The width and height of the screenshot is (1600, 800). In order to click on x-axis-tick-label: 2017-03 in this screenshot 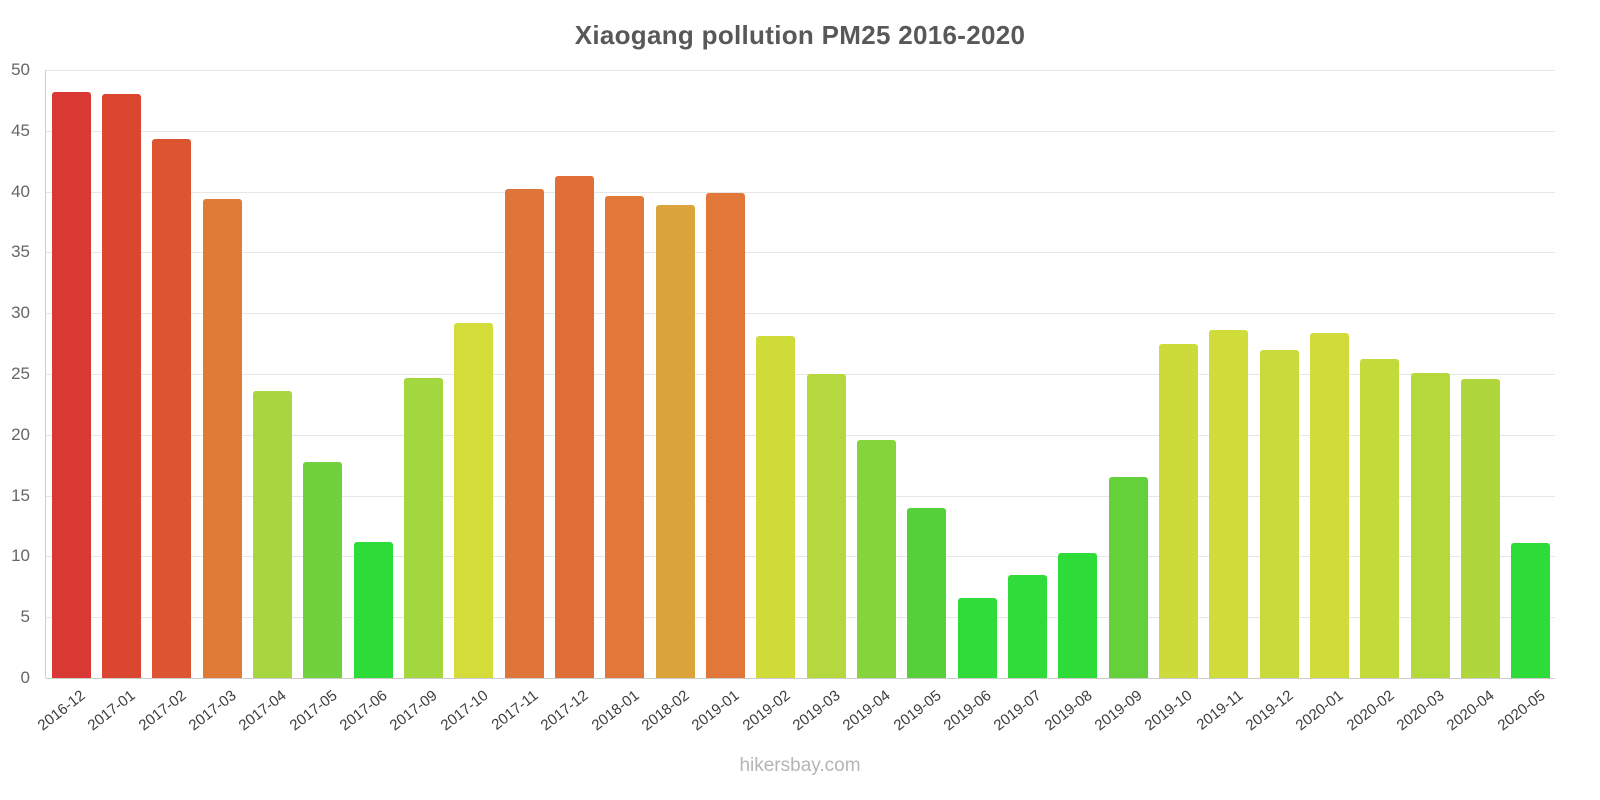, I will do `click(212, 711)`.